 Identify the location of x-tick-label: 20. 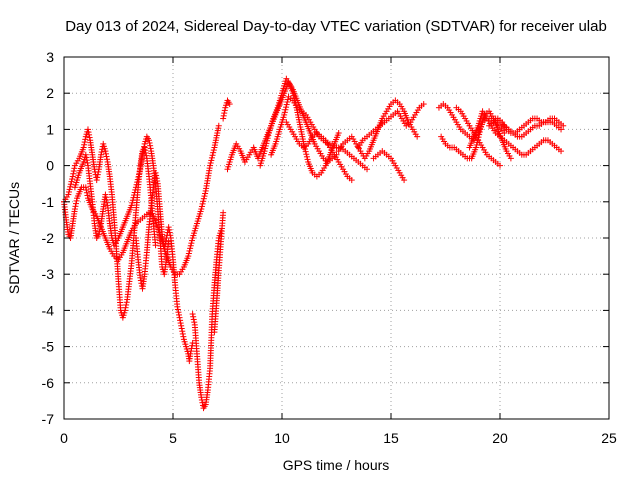
(500, 438).